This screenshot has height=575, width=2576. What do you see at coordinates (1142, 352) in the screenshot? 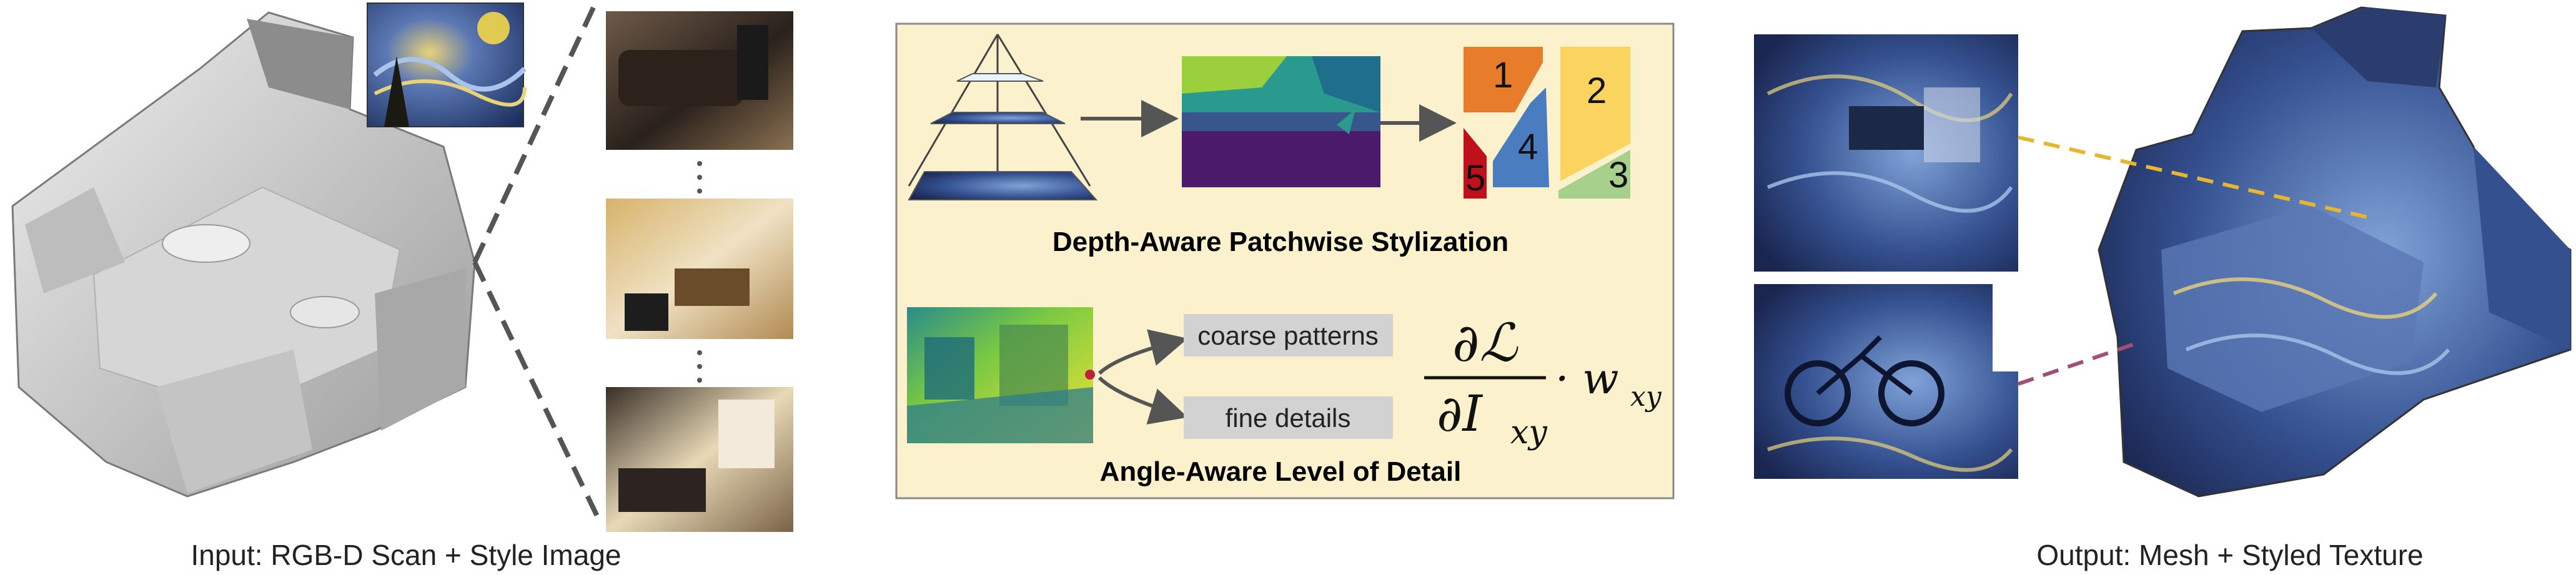
I see `arrow-to-coarse` at bounding box center [1142, 352].